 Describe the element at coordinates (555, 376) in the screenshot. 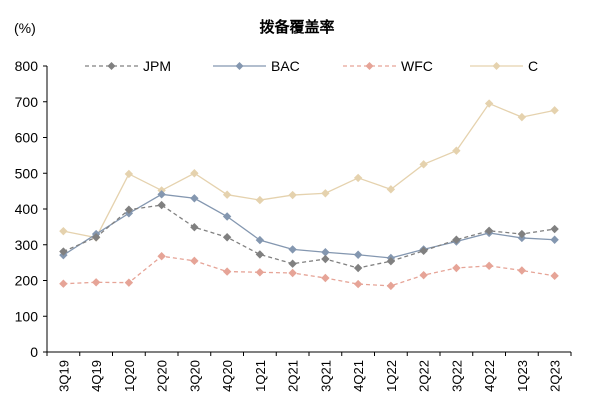

I see `x-tick-label: 2Q23` at that location.